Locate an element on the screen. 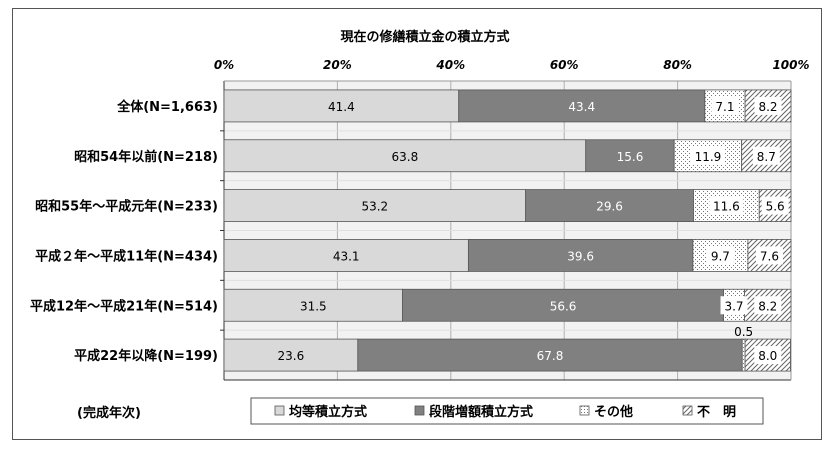 The height and width of the screenshot is (457, 834). legend-label: 均等積立方式 is located at coordinates (328, 412).